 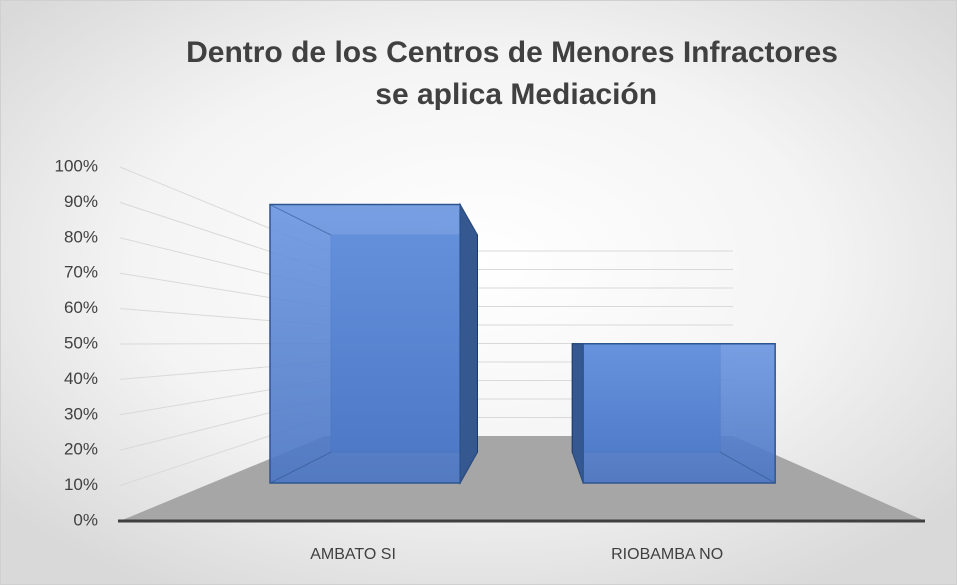 What do you see at coordinates (667, 554) in the screenshot?
I see `x-tick-label: RIOBAMBA NO` at bounding box center [667, 554].